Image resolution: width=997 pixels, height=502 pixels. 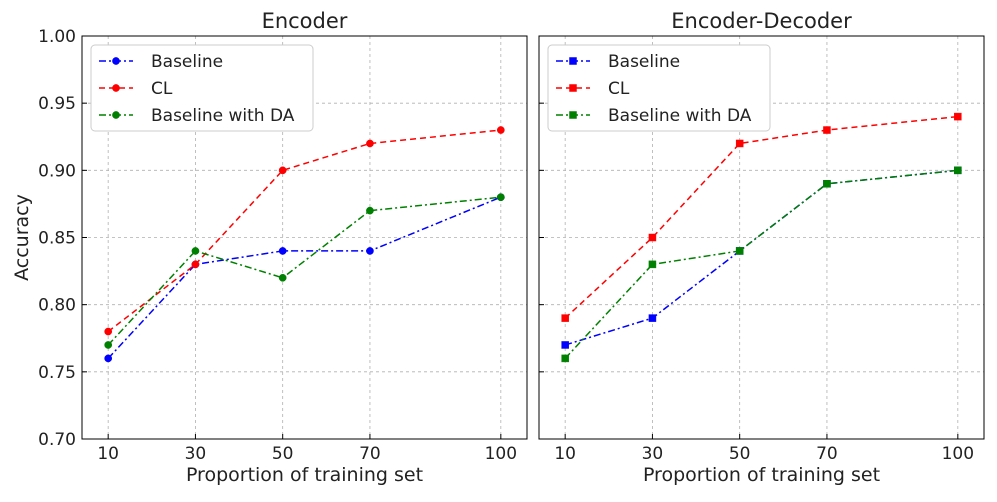 I want to click on panel-2-xtick-label-1: 30, so click(x=653, y=454).